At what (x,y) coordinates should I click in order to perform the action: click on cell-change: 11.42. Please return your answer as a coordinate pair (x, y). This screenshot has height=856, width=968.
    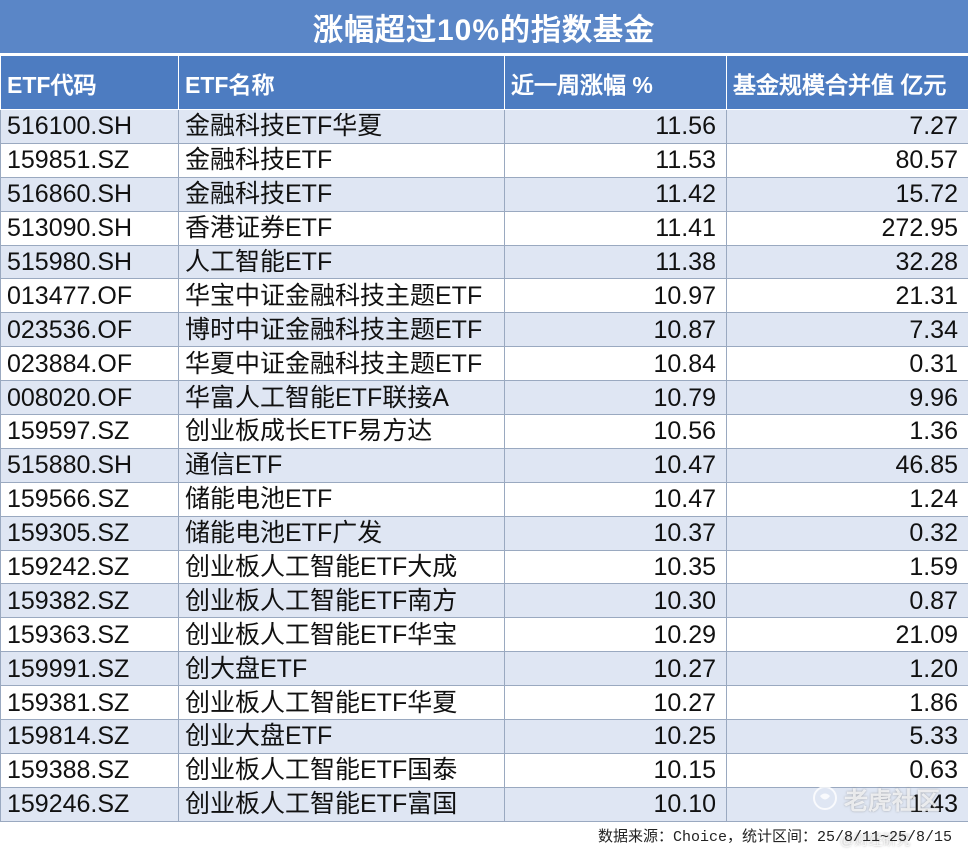
    Looking at the image, I should click on (615, 194).